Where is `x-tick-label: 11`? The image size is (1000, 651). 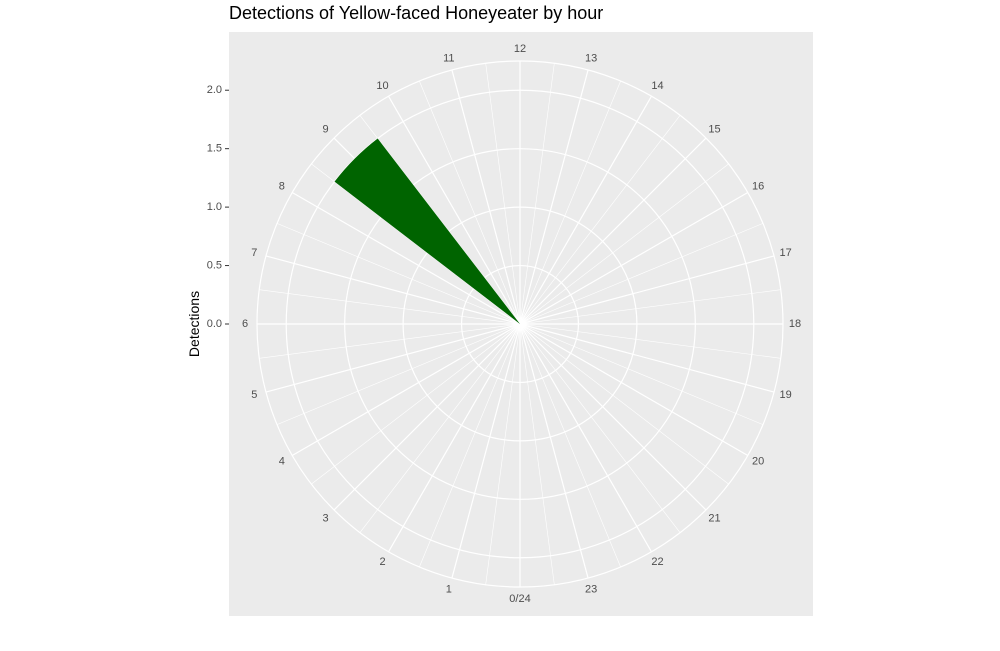
x-tick-label: 11 is located at coordinates (448, 58).